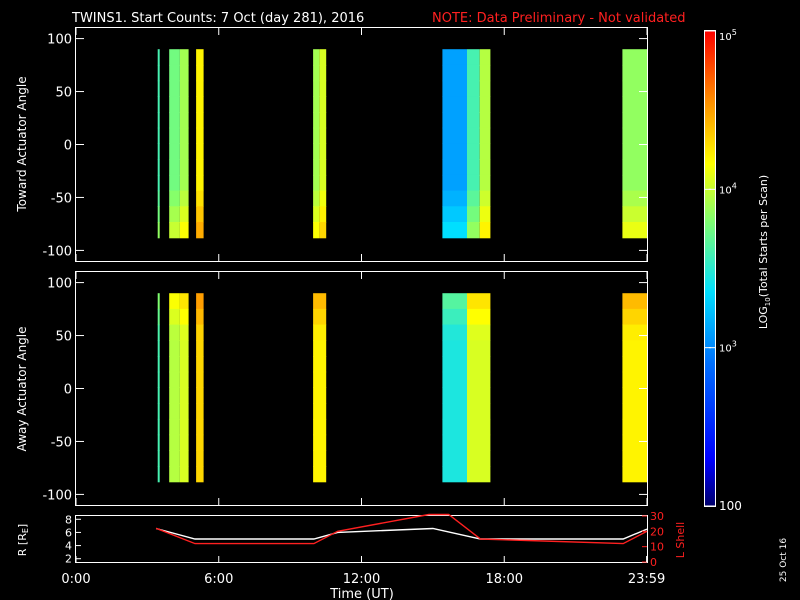 The width and height of the screenshot is (800, 600). Describe the element at coordinates (361, 593) in the screenshot. I see `x-axis-label: Time (UT)` at that location.